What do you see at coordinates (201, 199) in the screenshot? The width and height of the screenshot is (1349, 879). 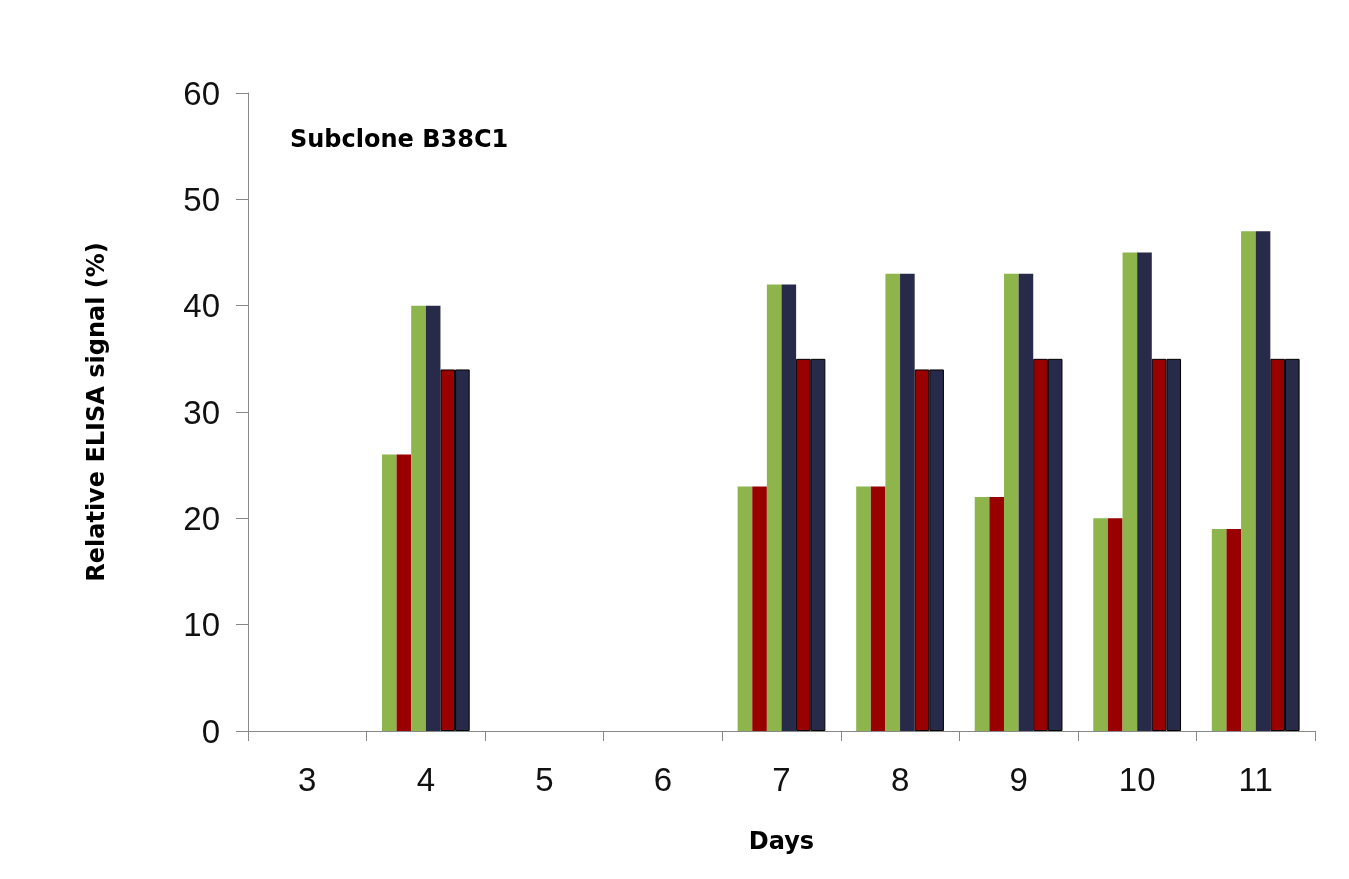 I see `y-tick-label: 50` at bounding box center [201, 199].